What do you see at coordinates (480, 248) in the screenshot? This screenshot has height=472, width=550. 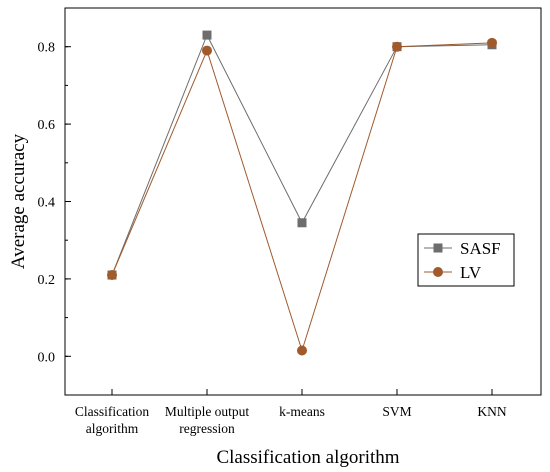 I see `legend-label: SASF` at bounding box center [480, 248].